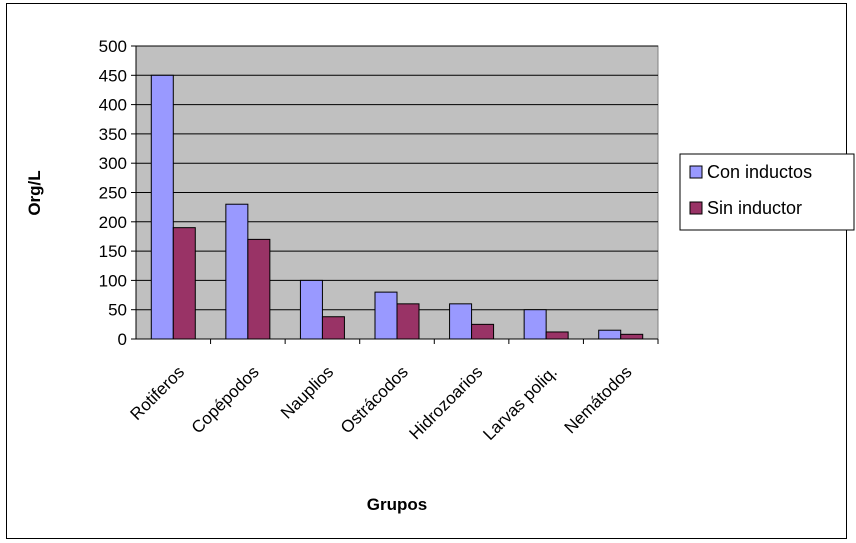 The width and height of the screenshot is (856, 543). I want to click on x-tick-label: Rotiferos, so click(158, 393).